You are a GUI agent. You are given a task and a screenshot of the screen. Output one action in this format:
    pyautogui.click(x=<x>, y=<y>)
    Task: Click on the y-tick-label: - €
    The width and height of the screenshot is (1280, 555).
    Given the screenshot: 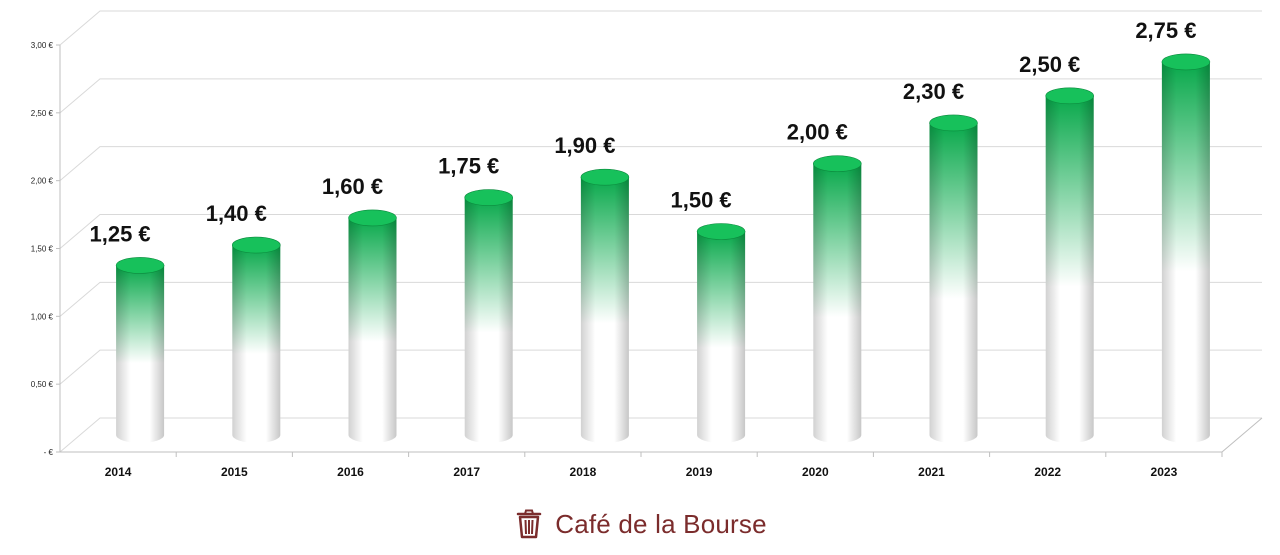 What is the action you would take?
    pyautogui.click(x=49, y=452)
    